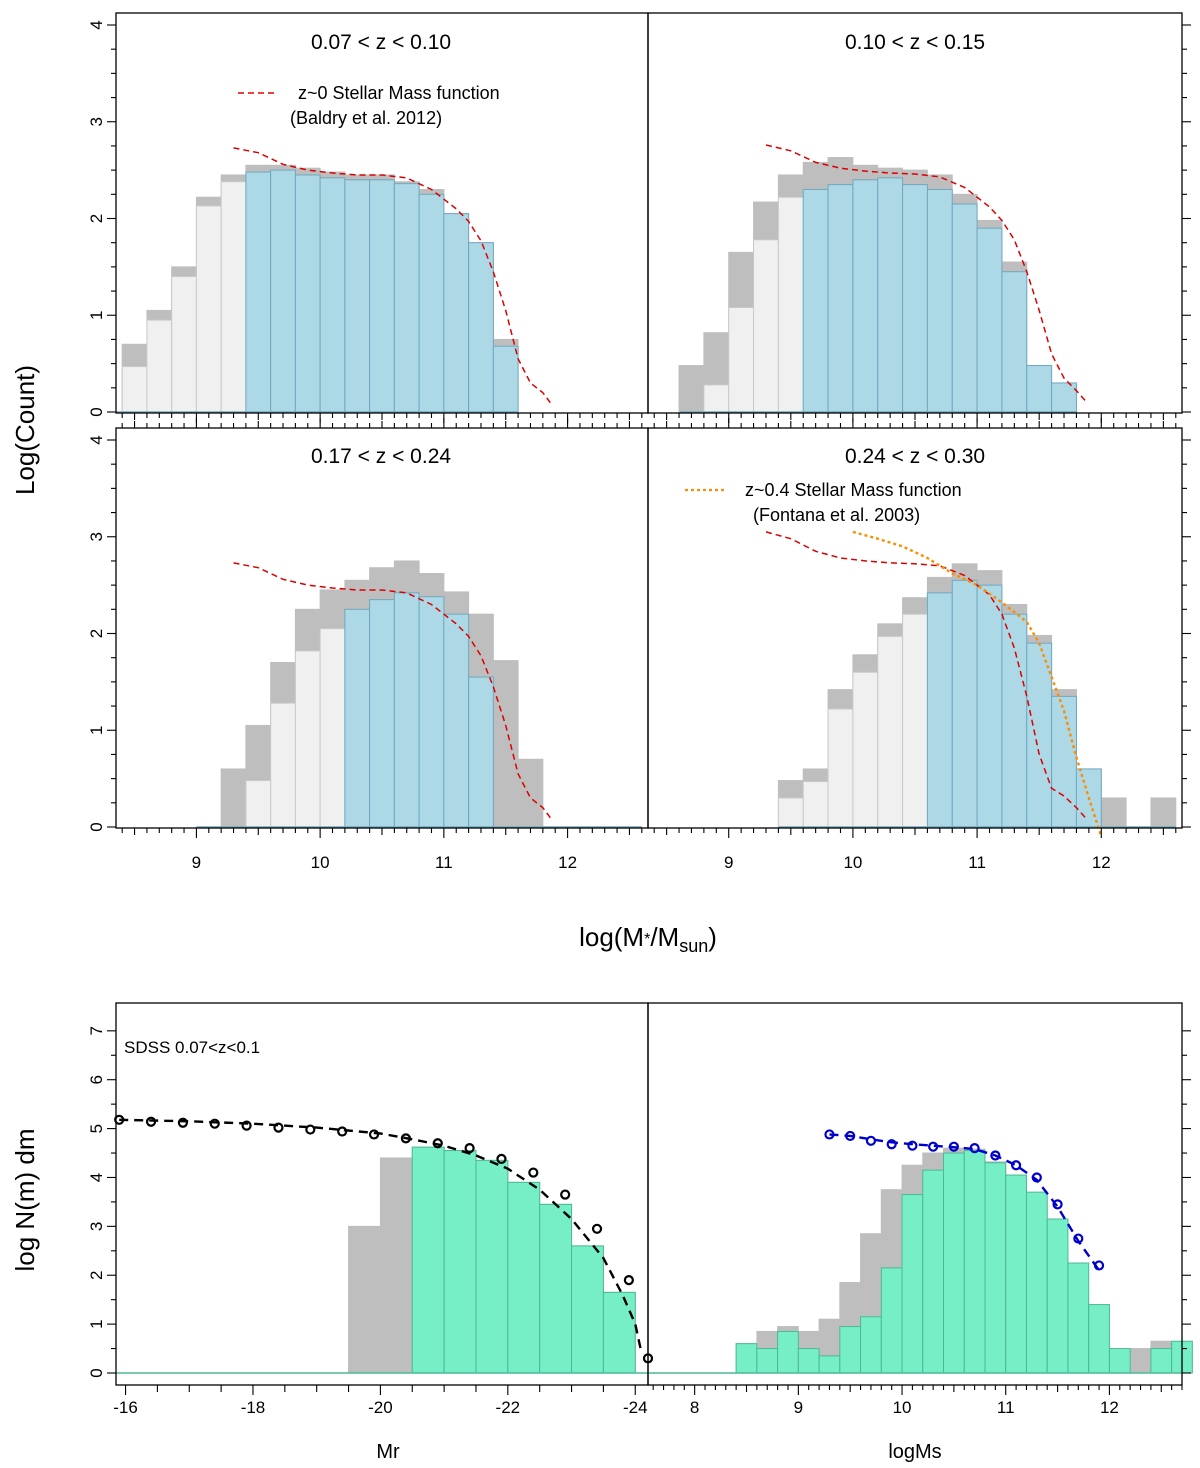  I want to click on panel-frame, so click(915, 1194).